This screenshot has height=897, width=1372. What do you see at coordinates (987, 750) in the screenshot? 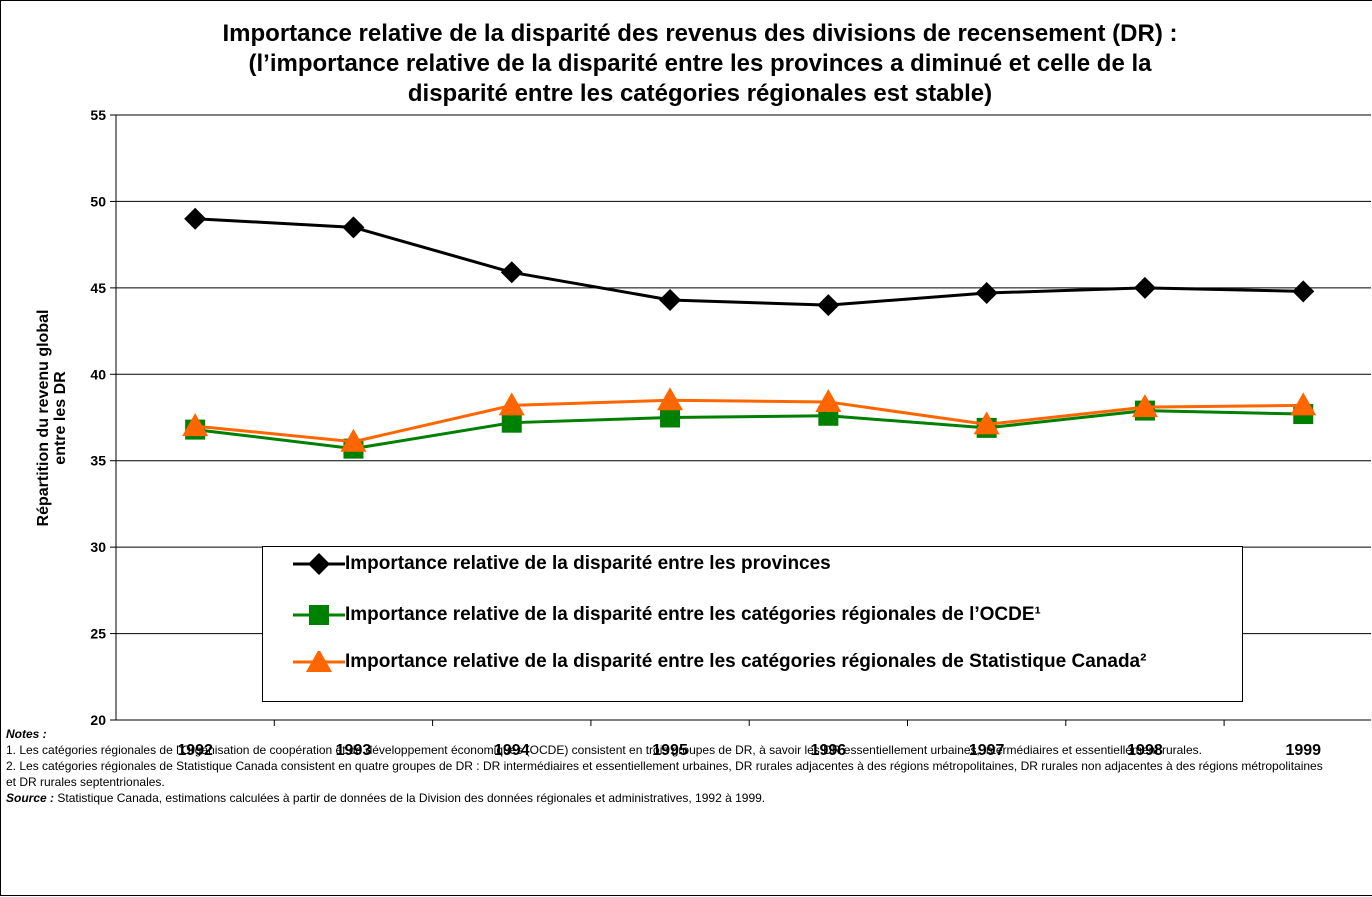
I see `x-tick-label: 1997` at bounding box center [987, 750].